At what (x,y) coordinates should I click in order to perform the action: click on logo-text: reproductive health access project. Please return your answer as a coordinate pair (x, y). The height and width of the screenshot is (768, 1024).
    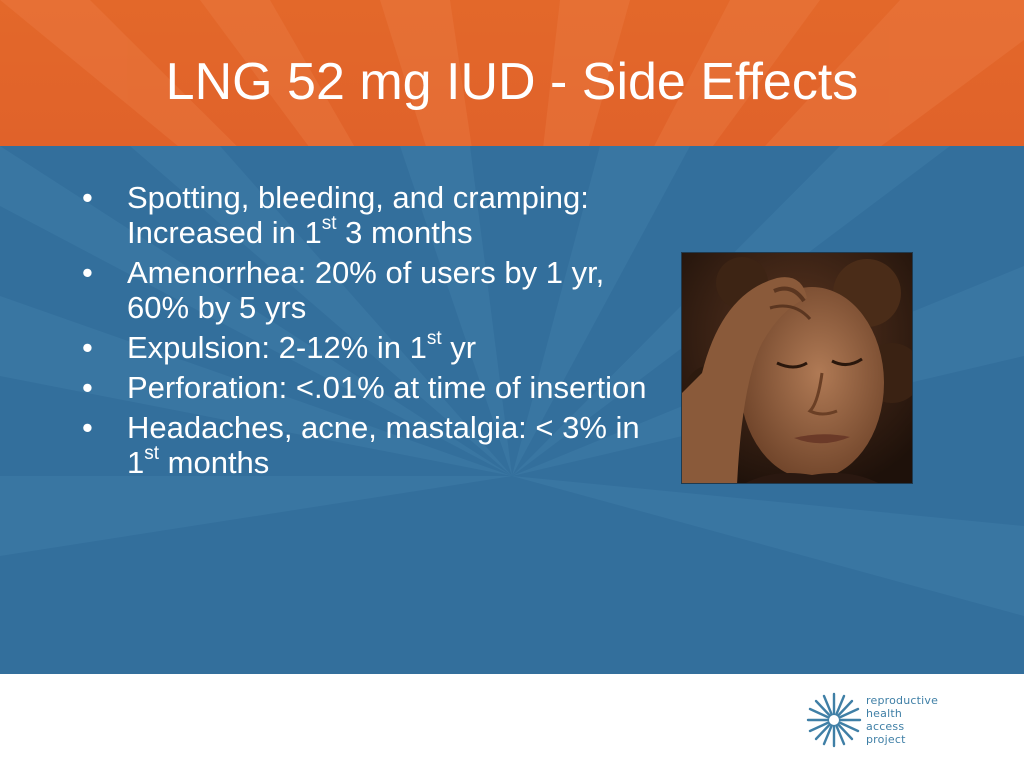
    Looking at the image, I should click on (902, 720).